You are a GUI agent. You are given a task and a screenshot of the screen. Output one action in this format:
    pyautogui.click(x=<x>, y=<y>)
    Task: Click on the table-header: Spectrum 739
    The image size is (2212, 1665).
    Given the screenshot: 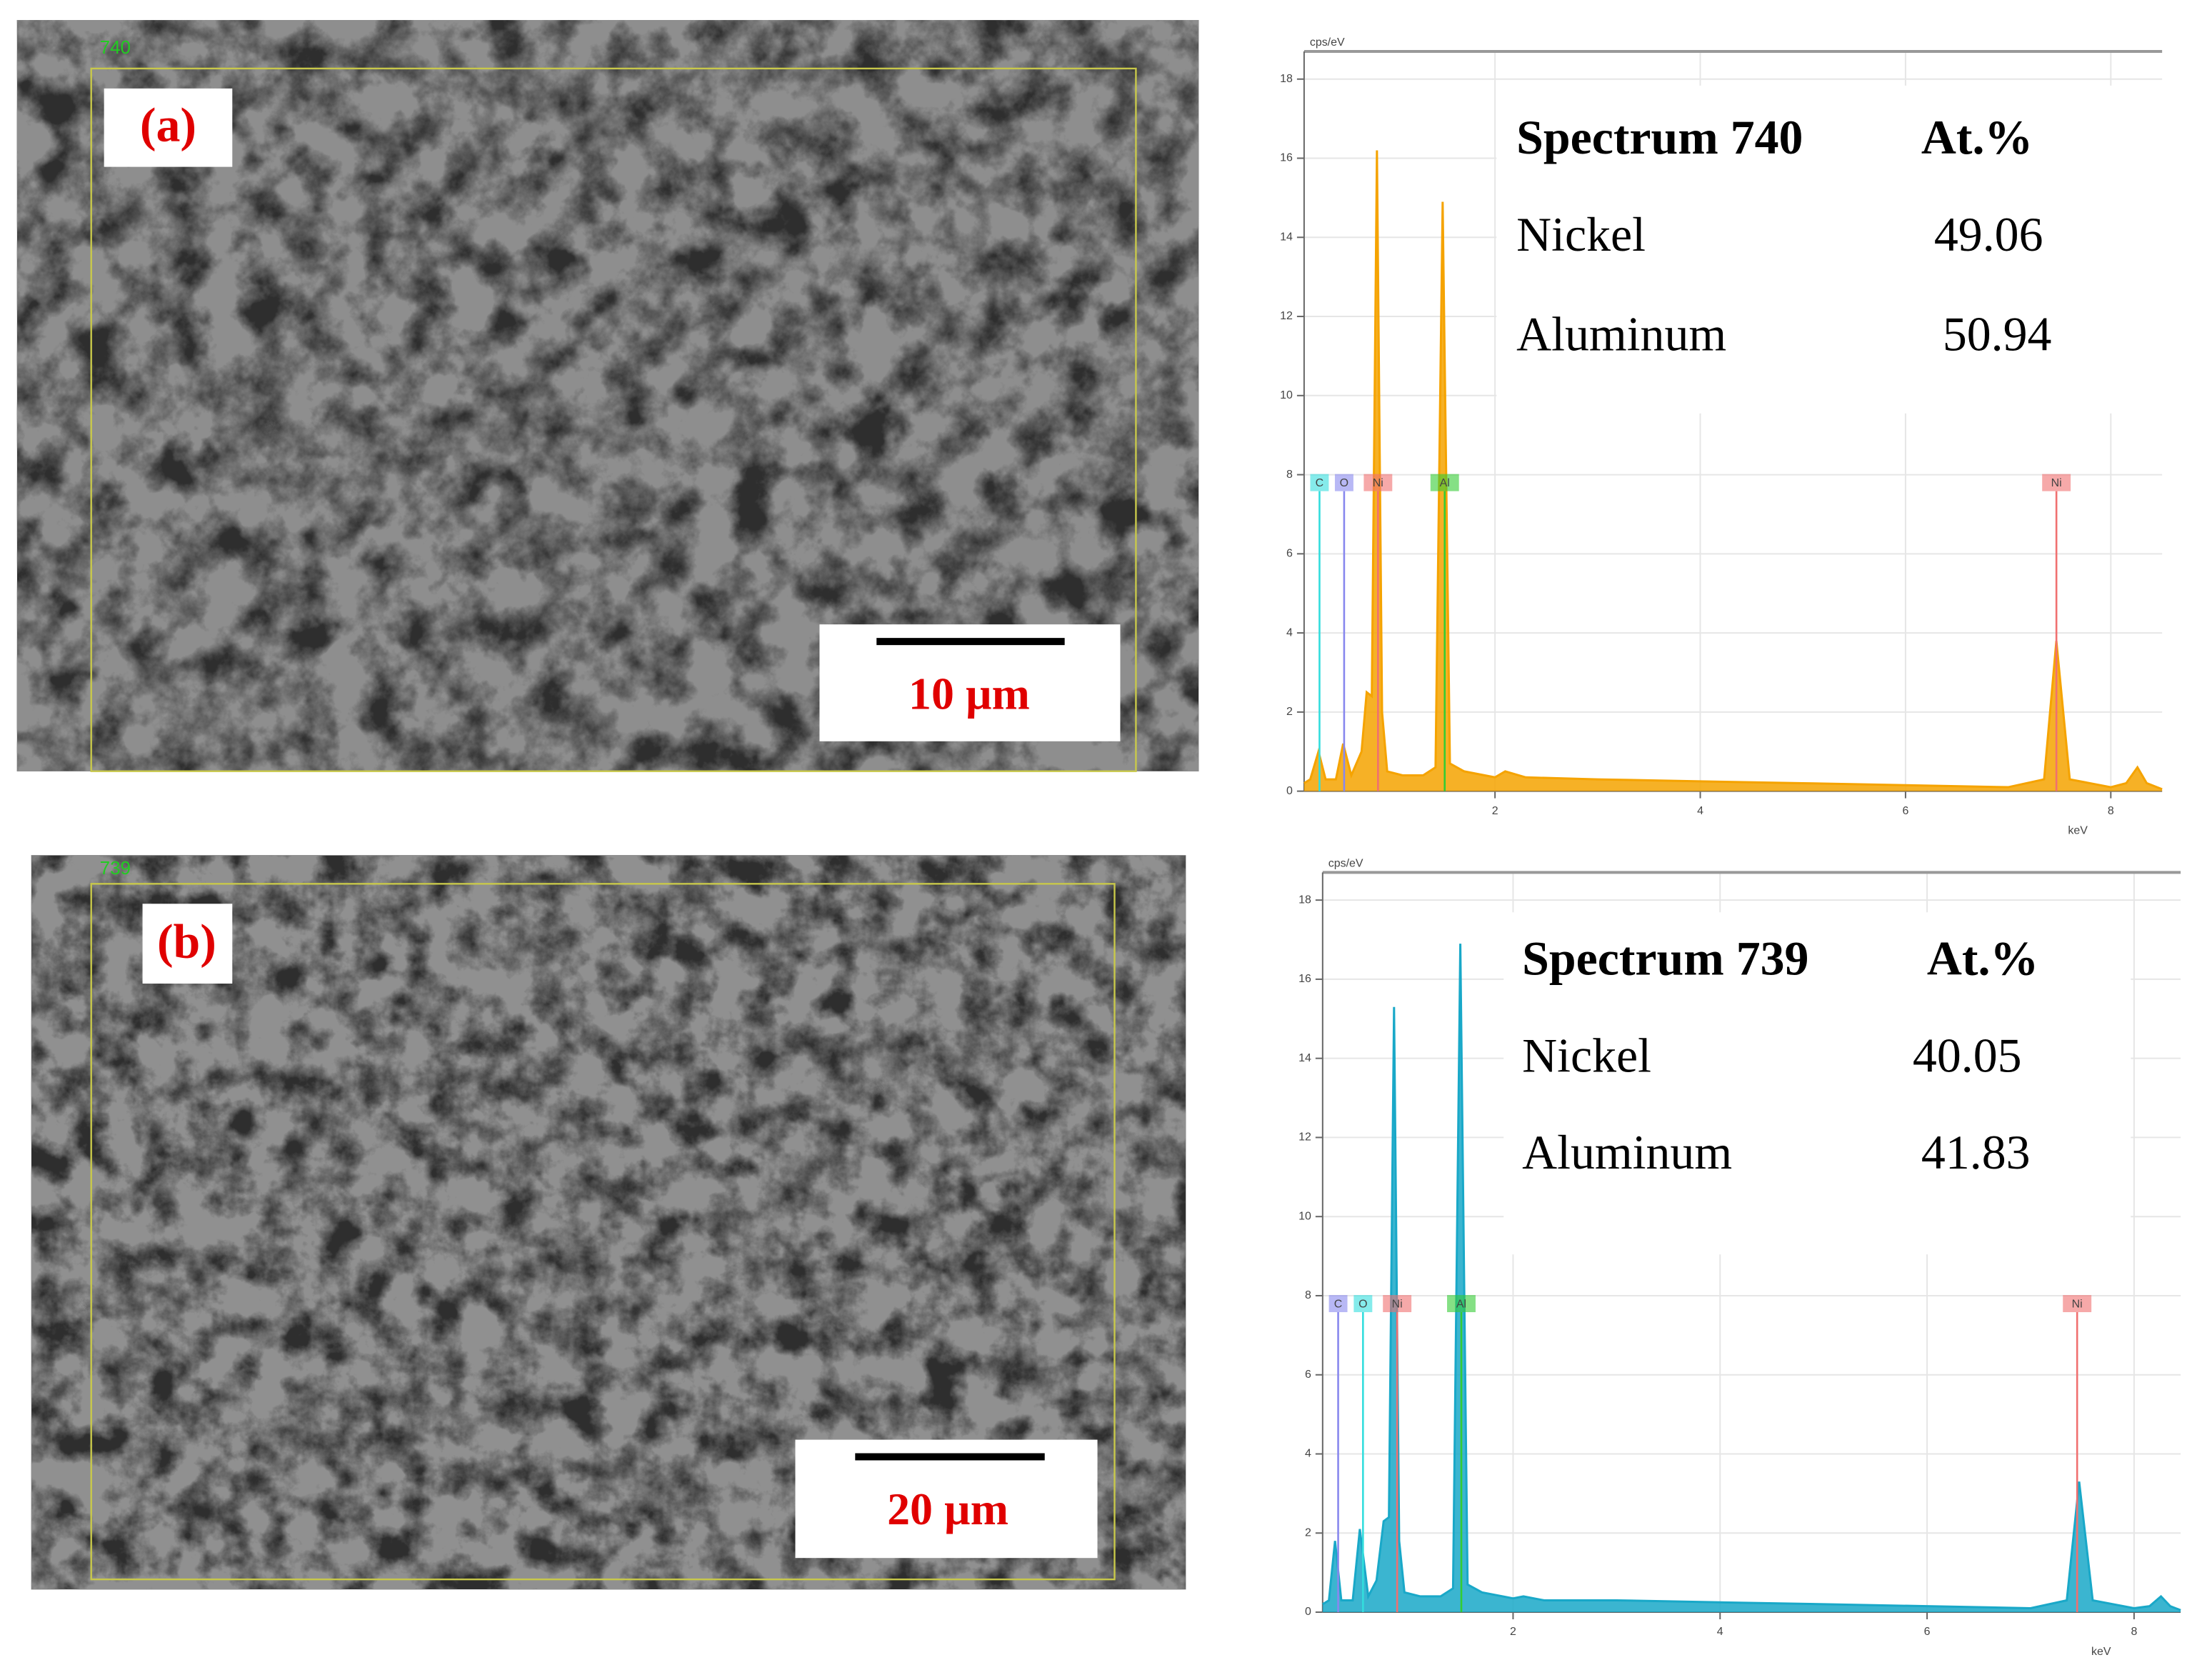 What is the action you would take?
    pyautogui.click(x=1665, y=959)
    